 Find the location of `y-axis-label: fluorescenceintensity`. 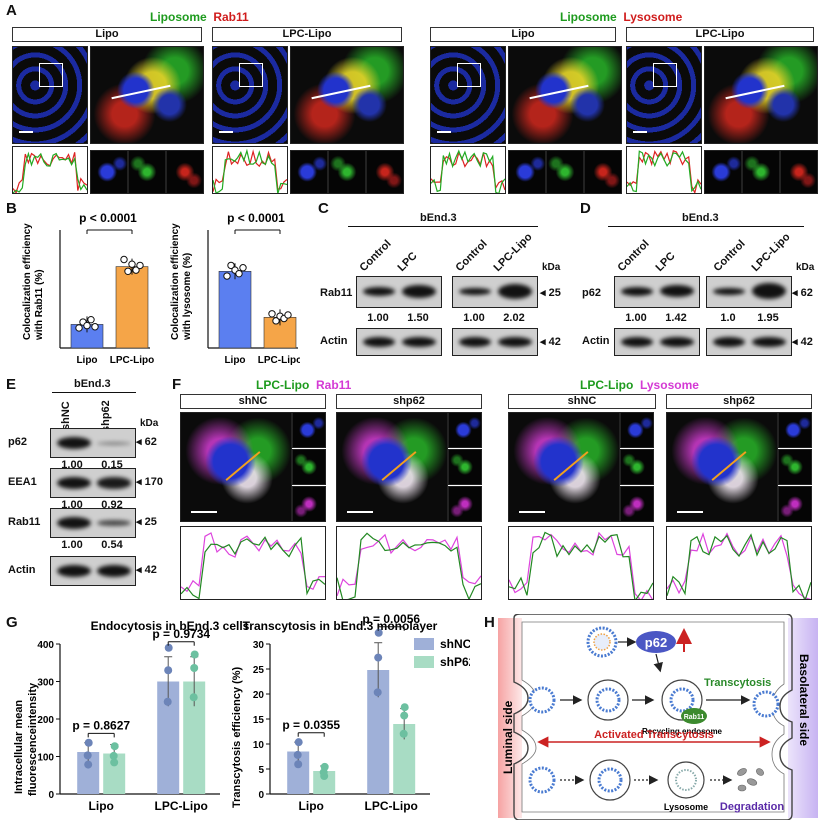

y-axis-label: fluorescenceintensity is located at coordinates (33, 739).